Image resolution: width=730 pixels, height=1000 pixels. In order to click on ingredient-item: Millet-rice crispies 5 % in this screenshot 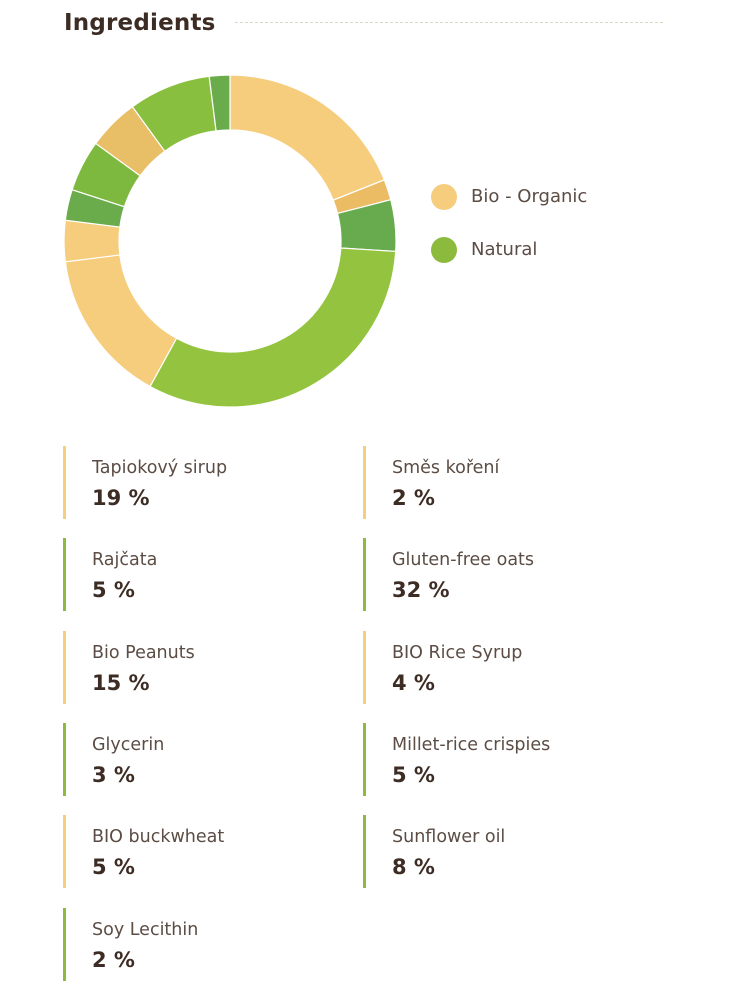, I will do `click(494, 759)`.